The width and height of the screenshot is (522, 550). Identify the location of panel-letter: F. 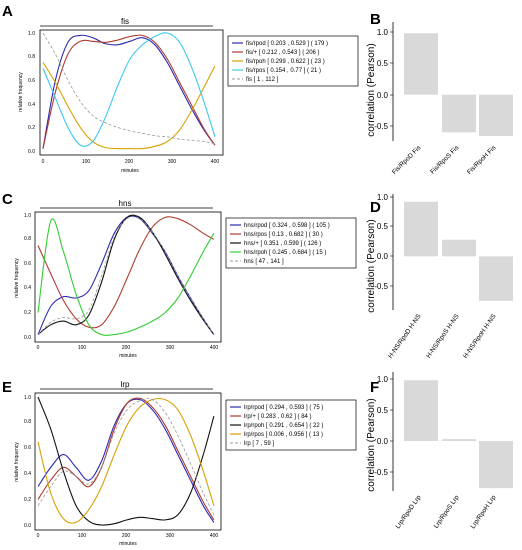
(374, 387).